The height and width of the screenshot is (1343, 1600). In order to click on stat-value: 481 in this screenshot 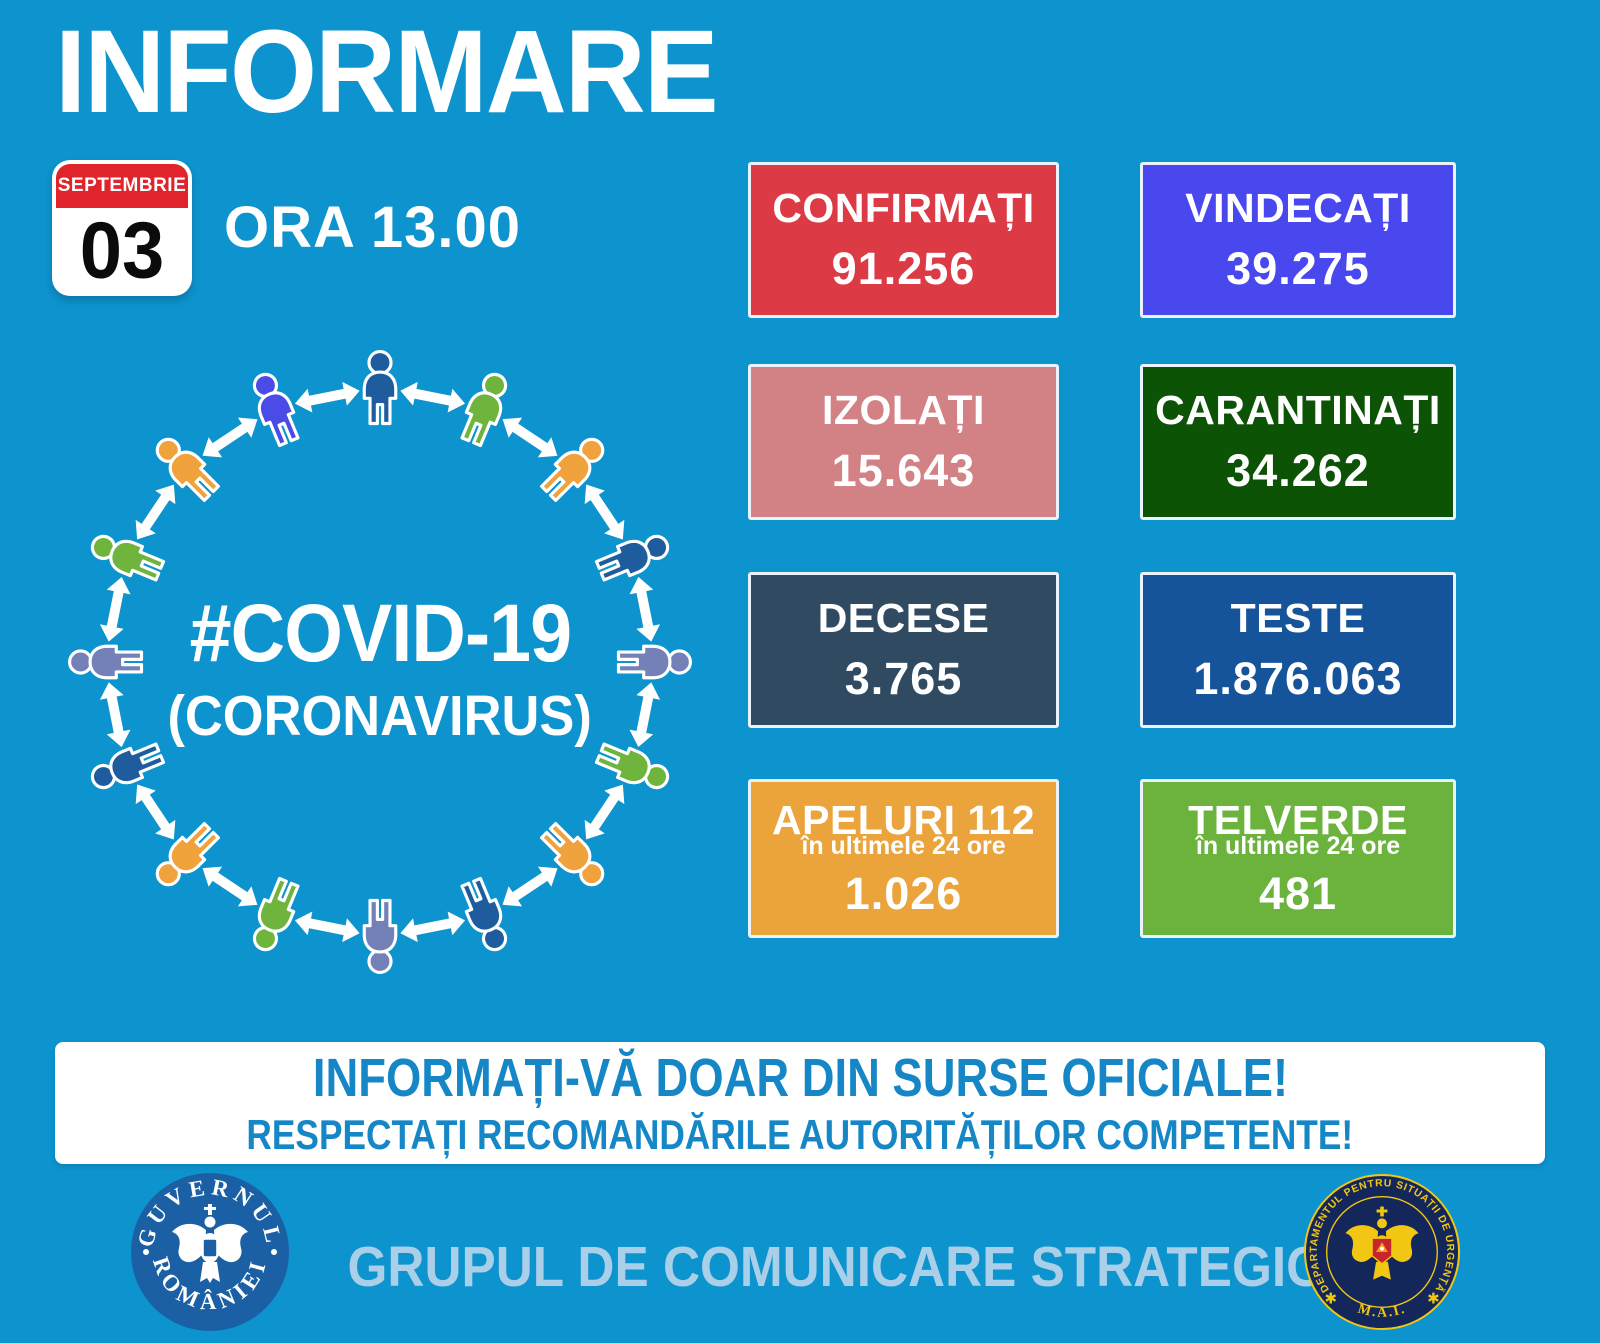, I will do `click(1298, 893)`.